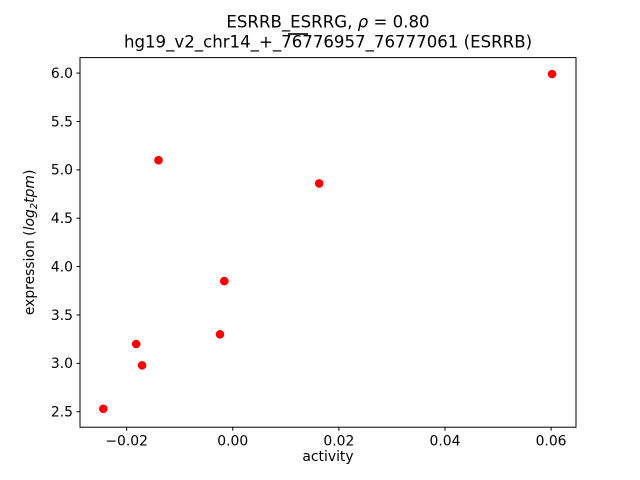 The width and height of the screenshot is (640, 480). I want to click on x-tick-label: 0.06, so click(551, 442).